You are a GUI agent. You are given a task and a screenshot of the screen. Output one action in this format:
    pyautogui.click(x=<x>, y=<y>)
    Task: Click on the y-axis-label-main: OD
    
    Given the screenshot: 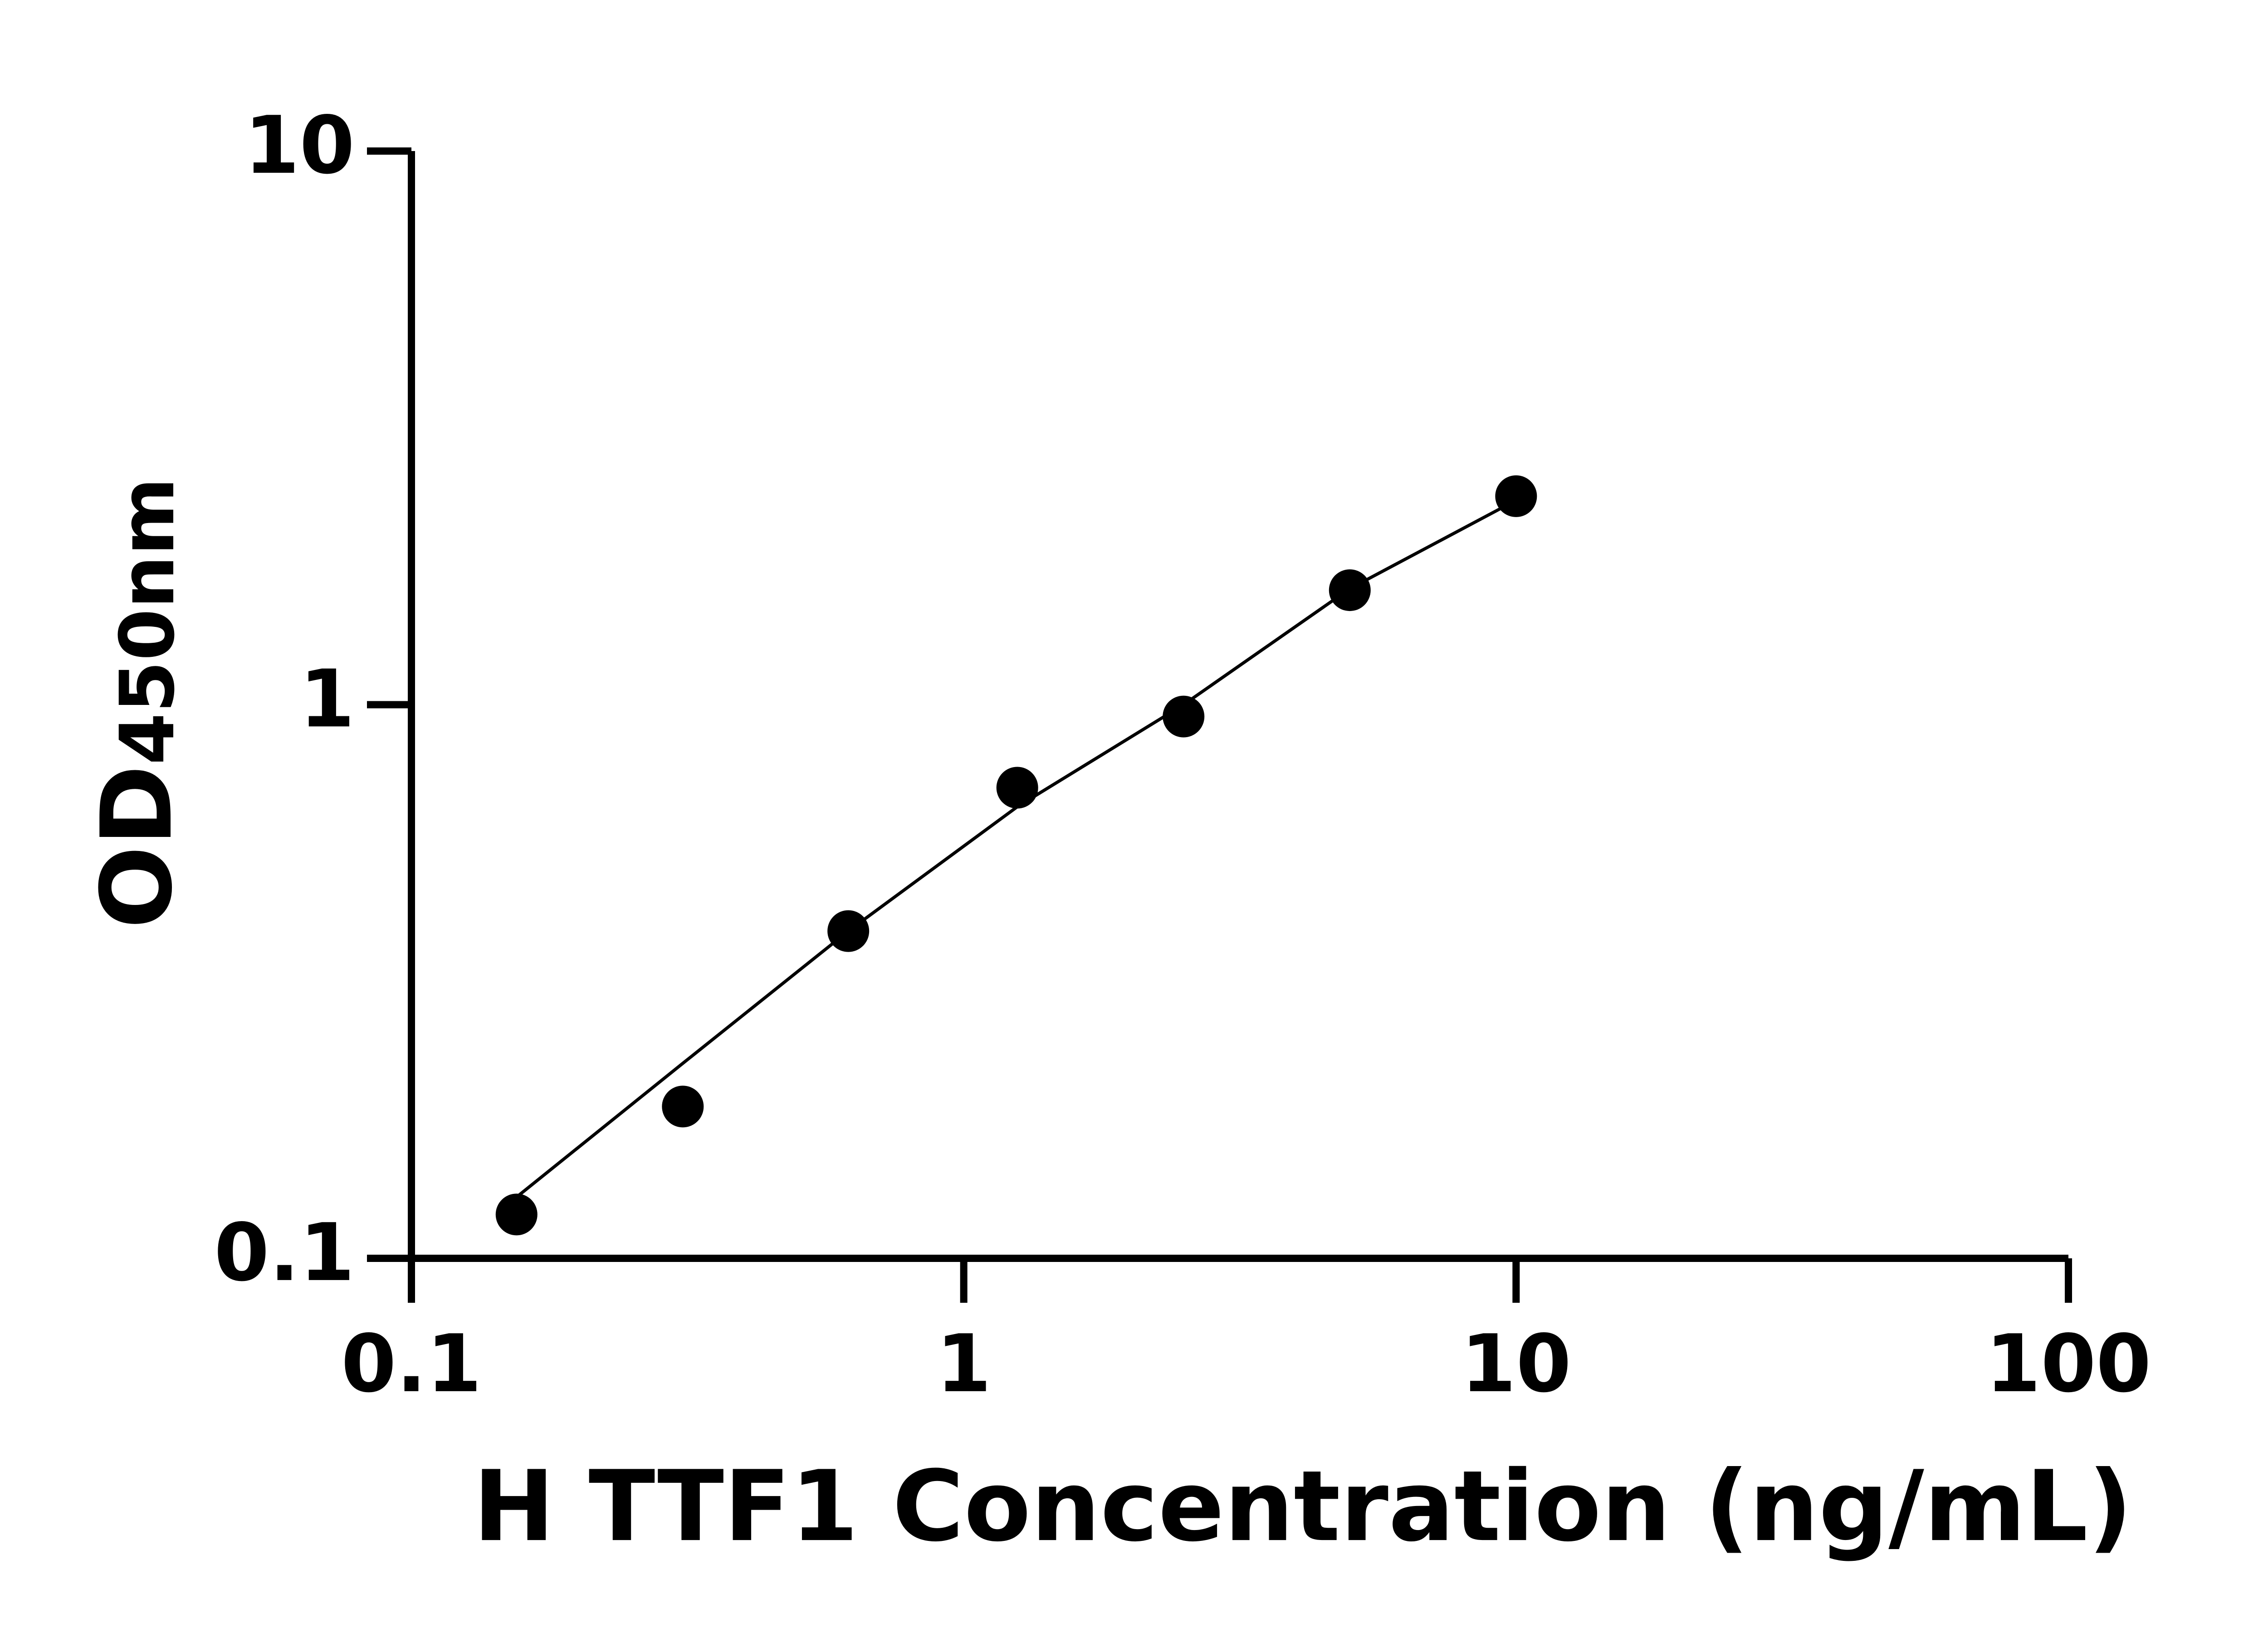 What is the action you would take?
    pyautogui.click(x=137, y=847)
    